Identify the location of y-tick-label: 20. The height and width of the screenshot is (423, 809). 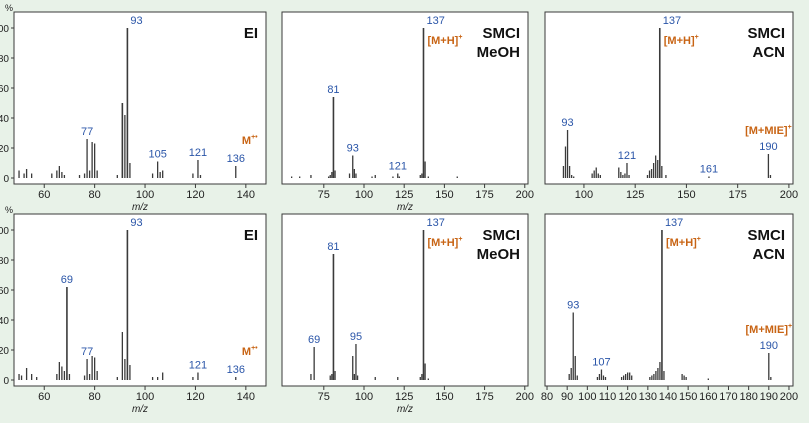
(4, 351).